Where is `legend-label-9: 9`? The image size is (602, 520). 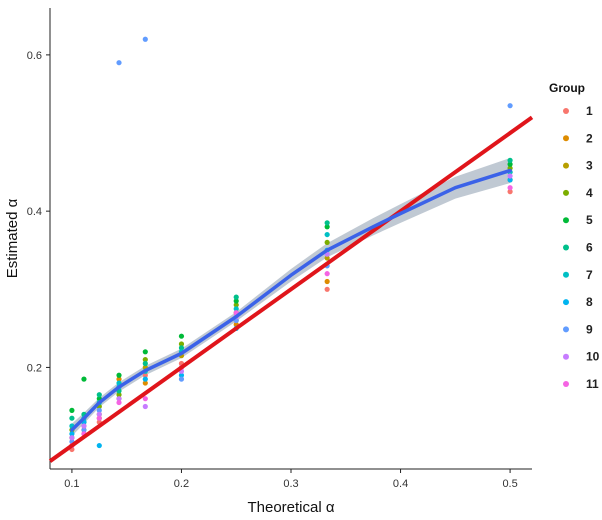
legend-label-9: 9 is located at coordinates (589, 329).